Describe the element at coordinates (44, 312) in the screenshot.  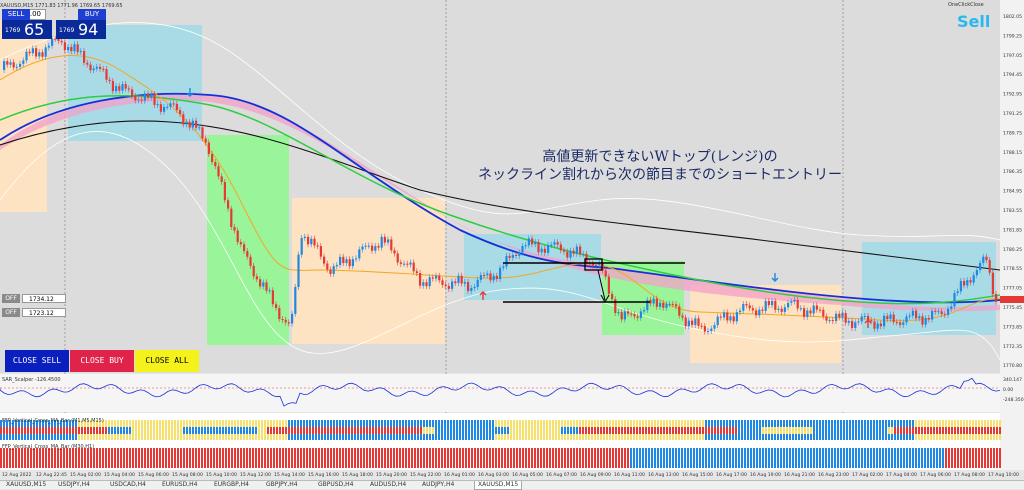
I see `level-2-input: 1723.12` at that location.